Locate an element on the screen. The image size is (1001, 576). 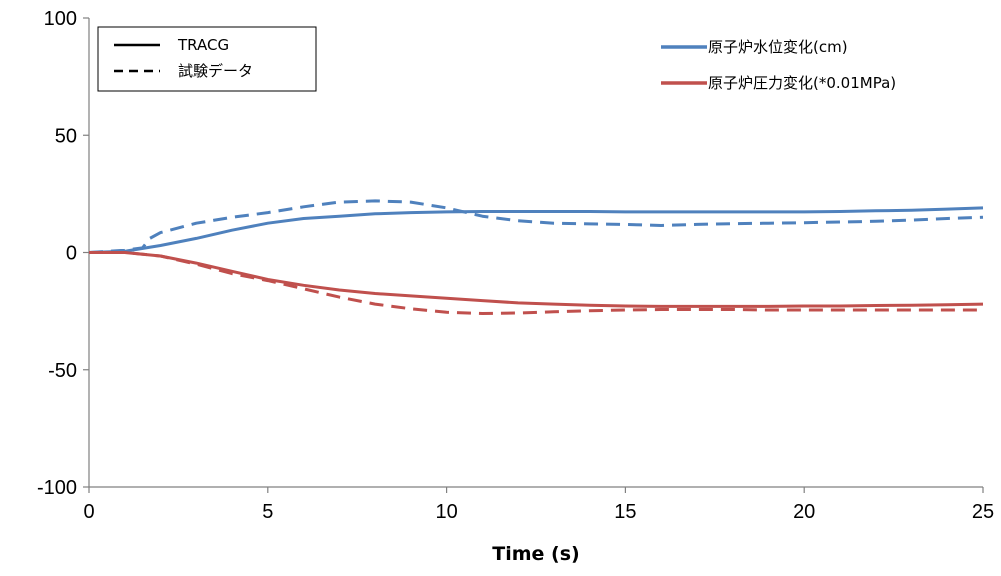
y-tick-label: 100 is located at coordinates (60, 19).